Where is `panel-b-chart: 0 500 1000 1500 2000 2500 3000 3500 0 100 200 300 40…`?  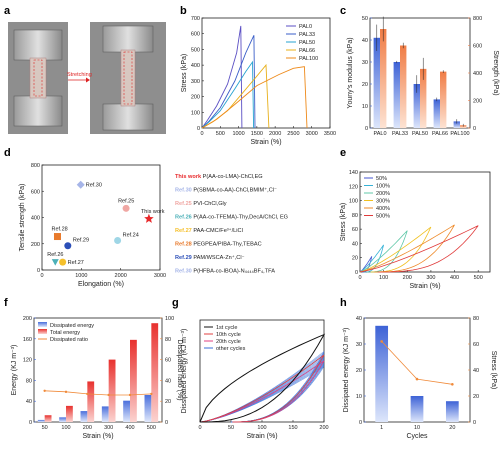
panel-b-chart: 0 500 1000 1500 2000 2500 3000 3500 0 100 200 300 40… is located at coordinates (258, 81).